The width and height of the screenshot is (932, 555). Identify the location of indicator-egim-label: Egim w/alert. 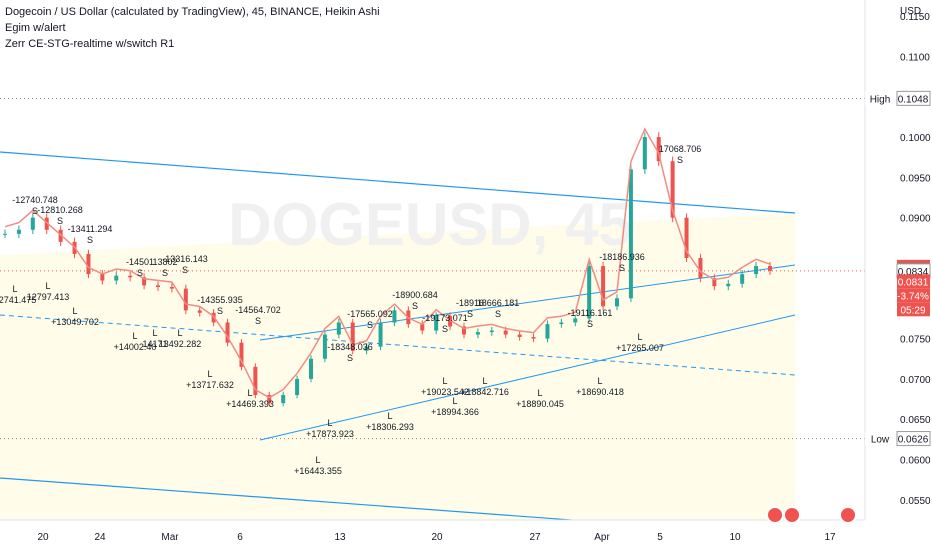
(35, 28).